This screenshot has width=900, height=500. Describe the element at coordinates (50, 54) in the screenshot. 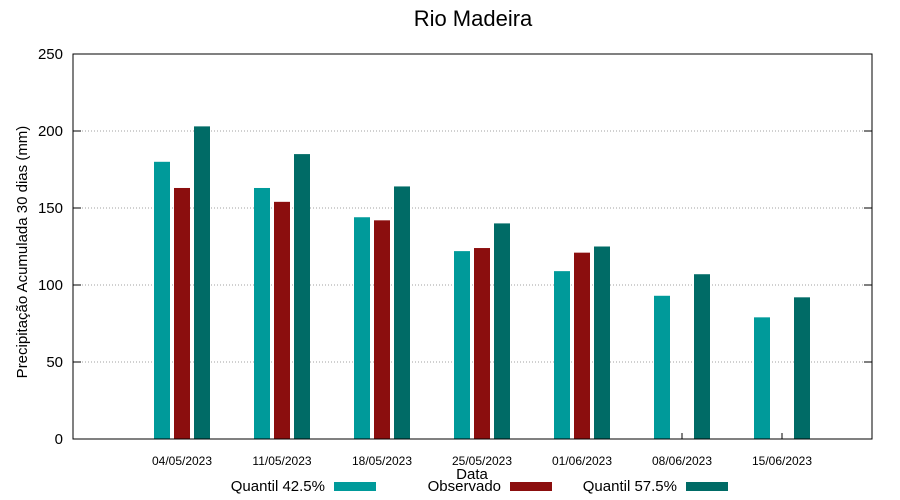

I see `y-tick-label: 250` at that location.